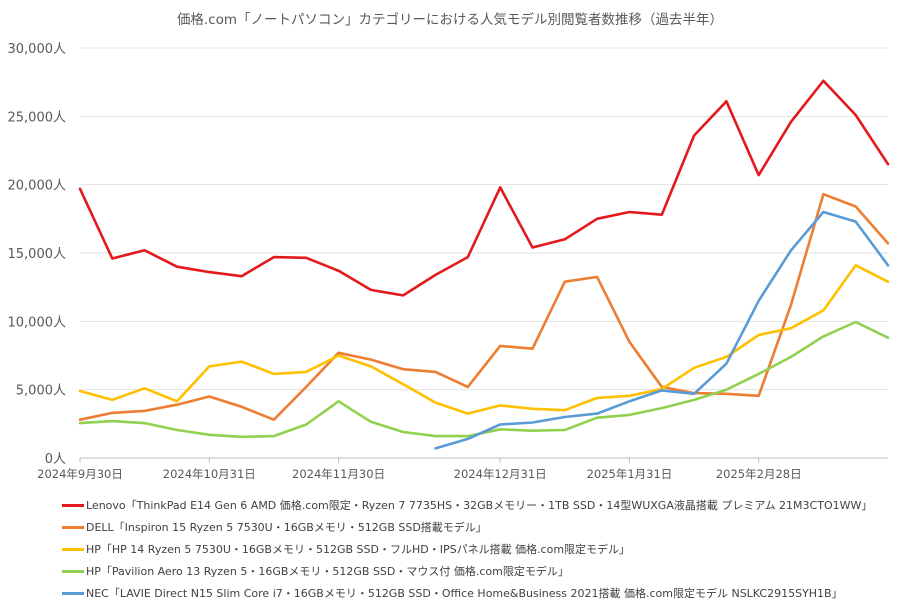 Image resolution: width=900 pixels, height=604 pixels. I want to click on x-tick-label: 2024年9月30日, so click(80, 474).